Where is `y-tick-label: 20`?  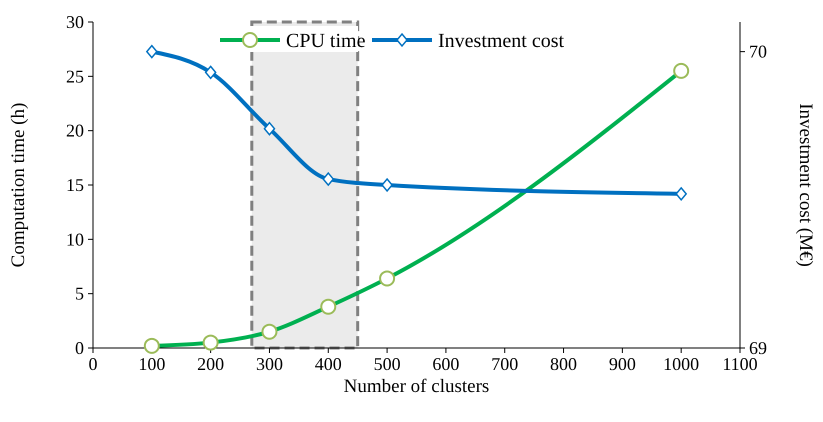 y-tick-label: 20 is located at coordinates (75, 130).